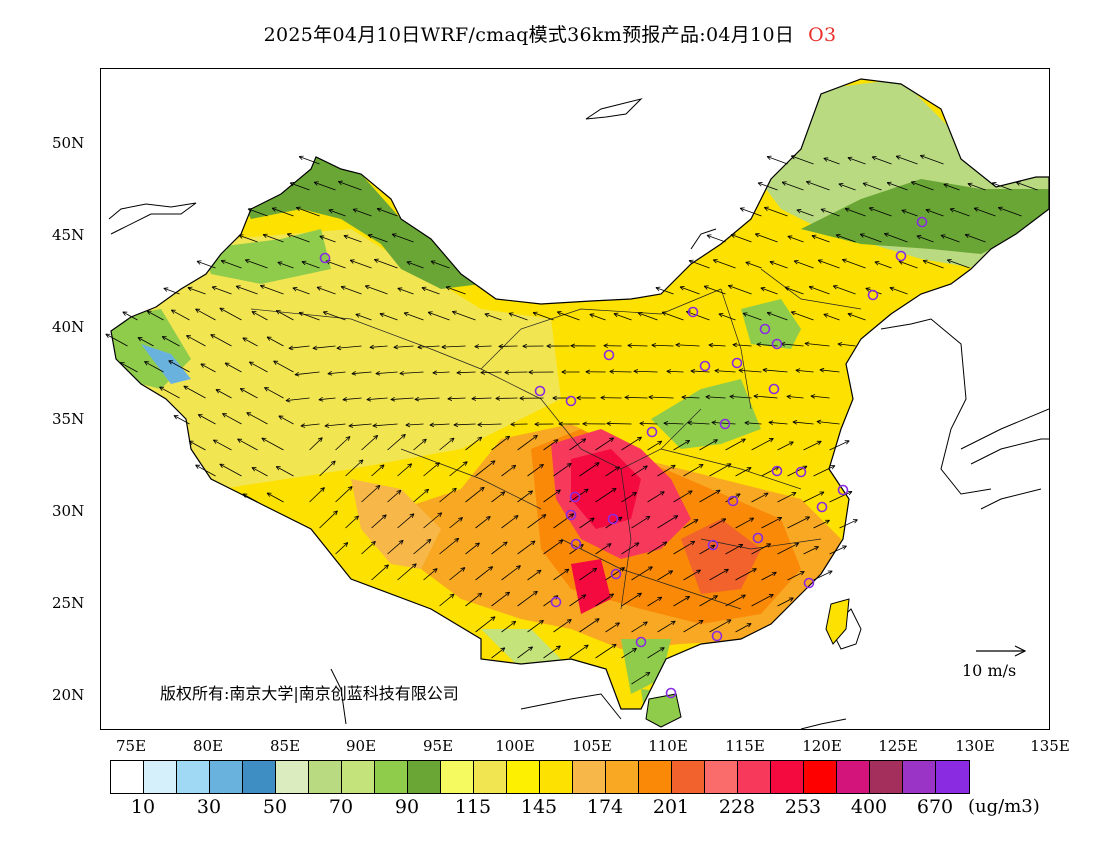 The image size is (1100, 850). What do you see at coordinates (671, 807) in the screenshot?
I see `colorbar-label-8: 201` at bounding box center [671, 807].